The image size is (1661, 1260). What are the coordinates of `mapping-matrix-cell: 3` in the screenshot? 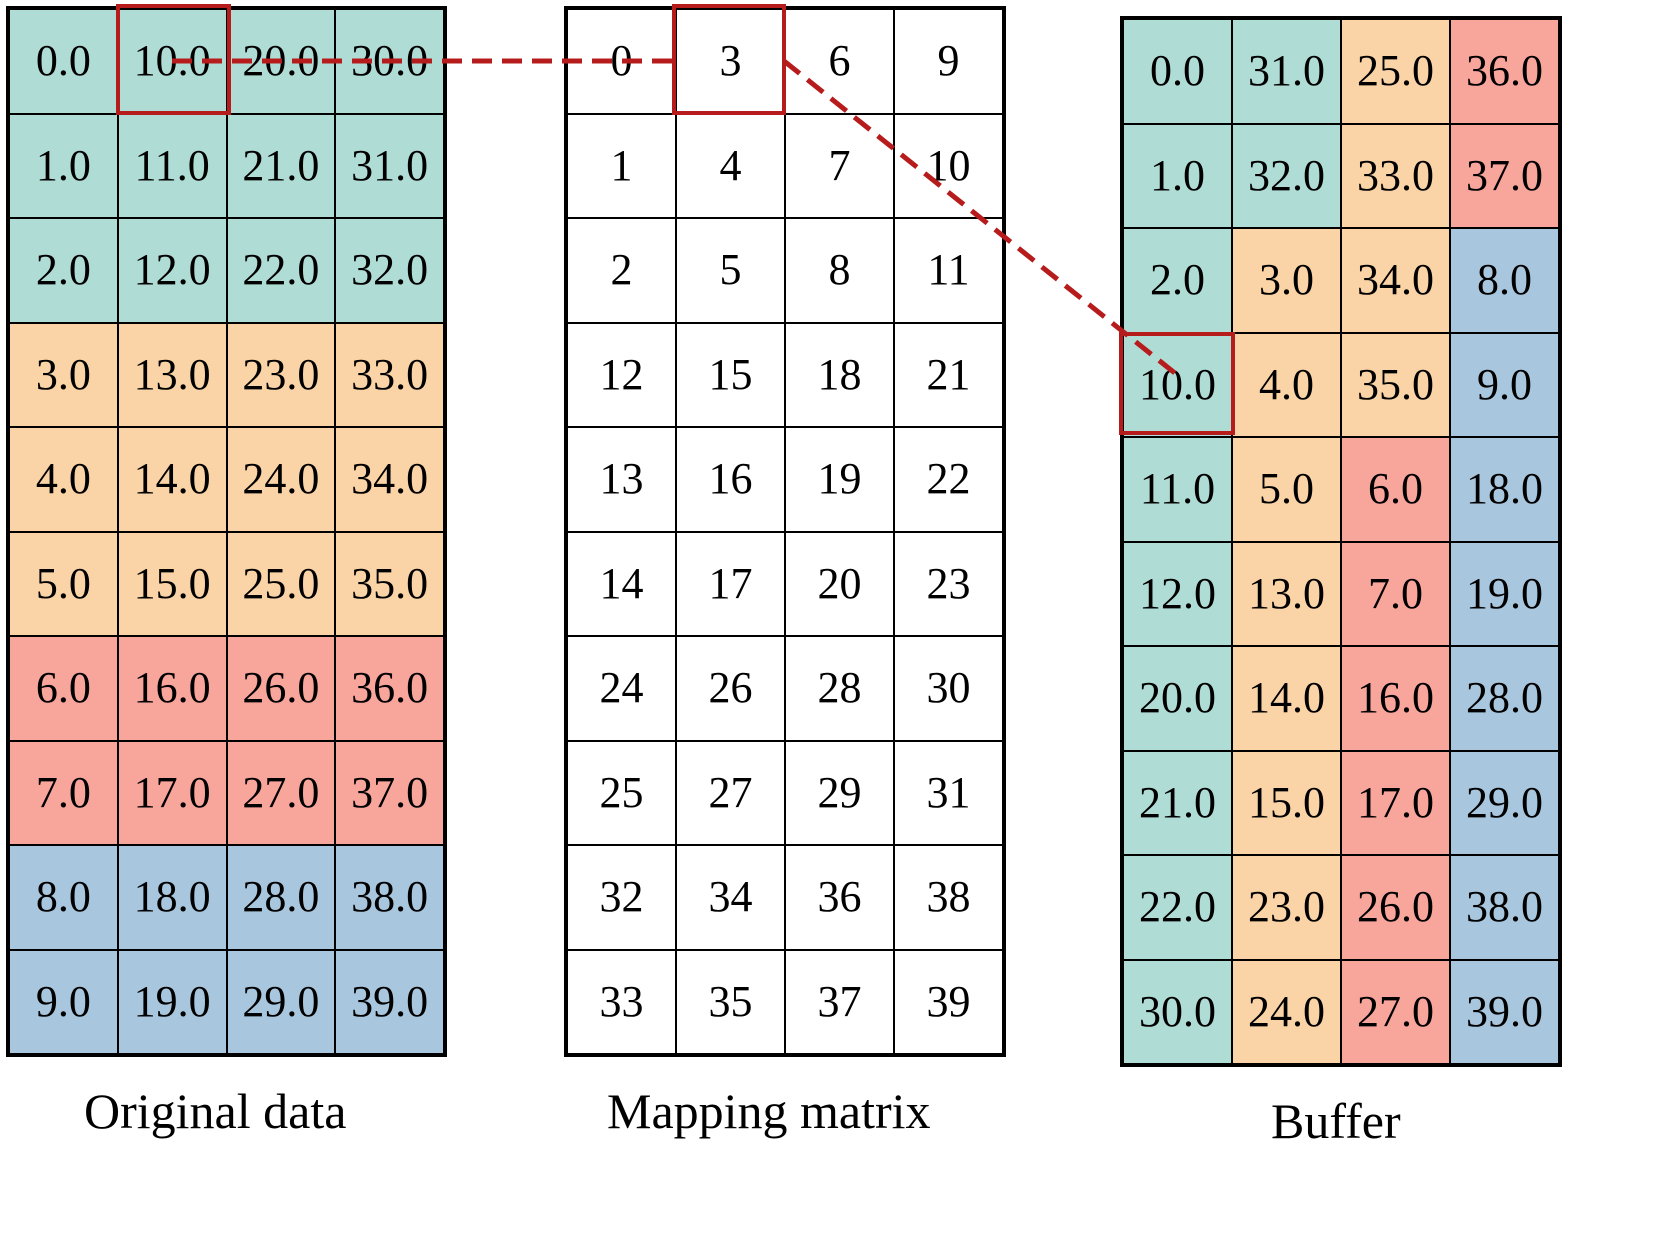 It's located at (730, 61).